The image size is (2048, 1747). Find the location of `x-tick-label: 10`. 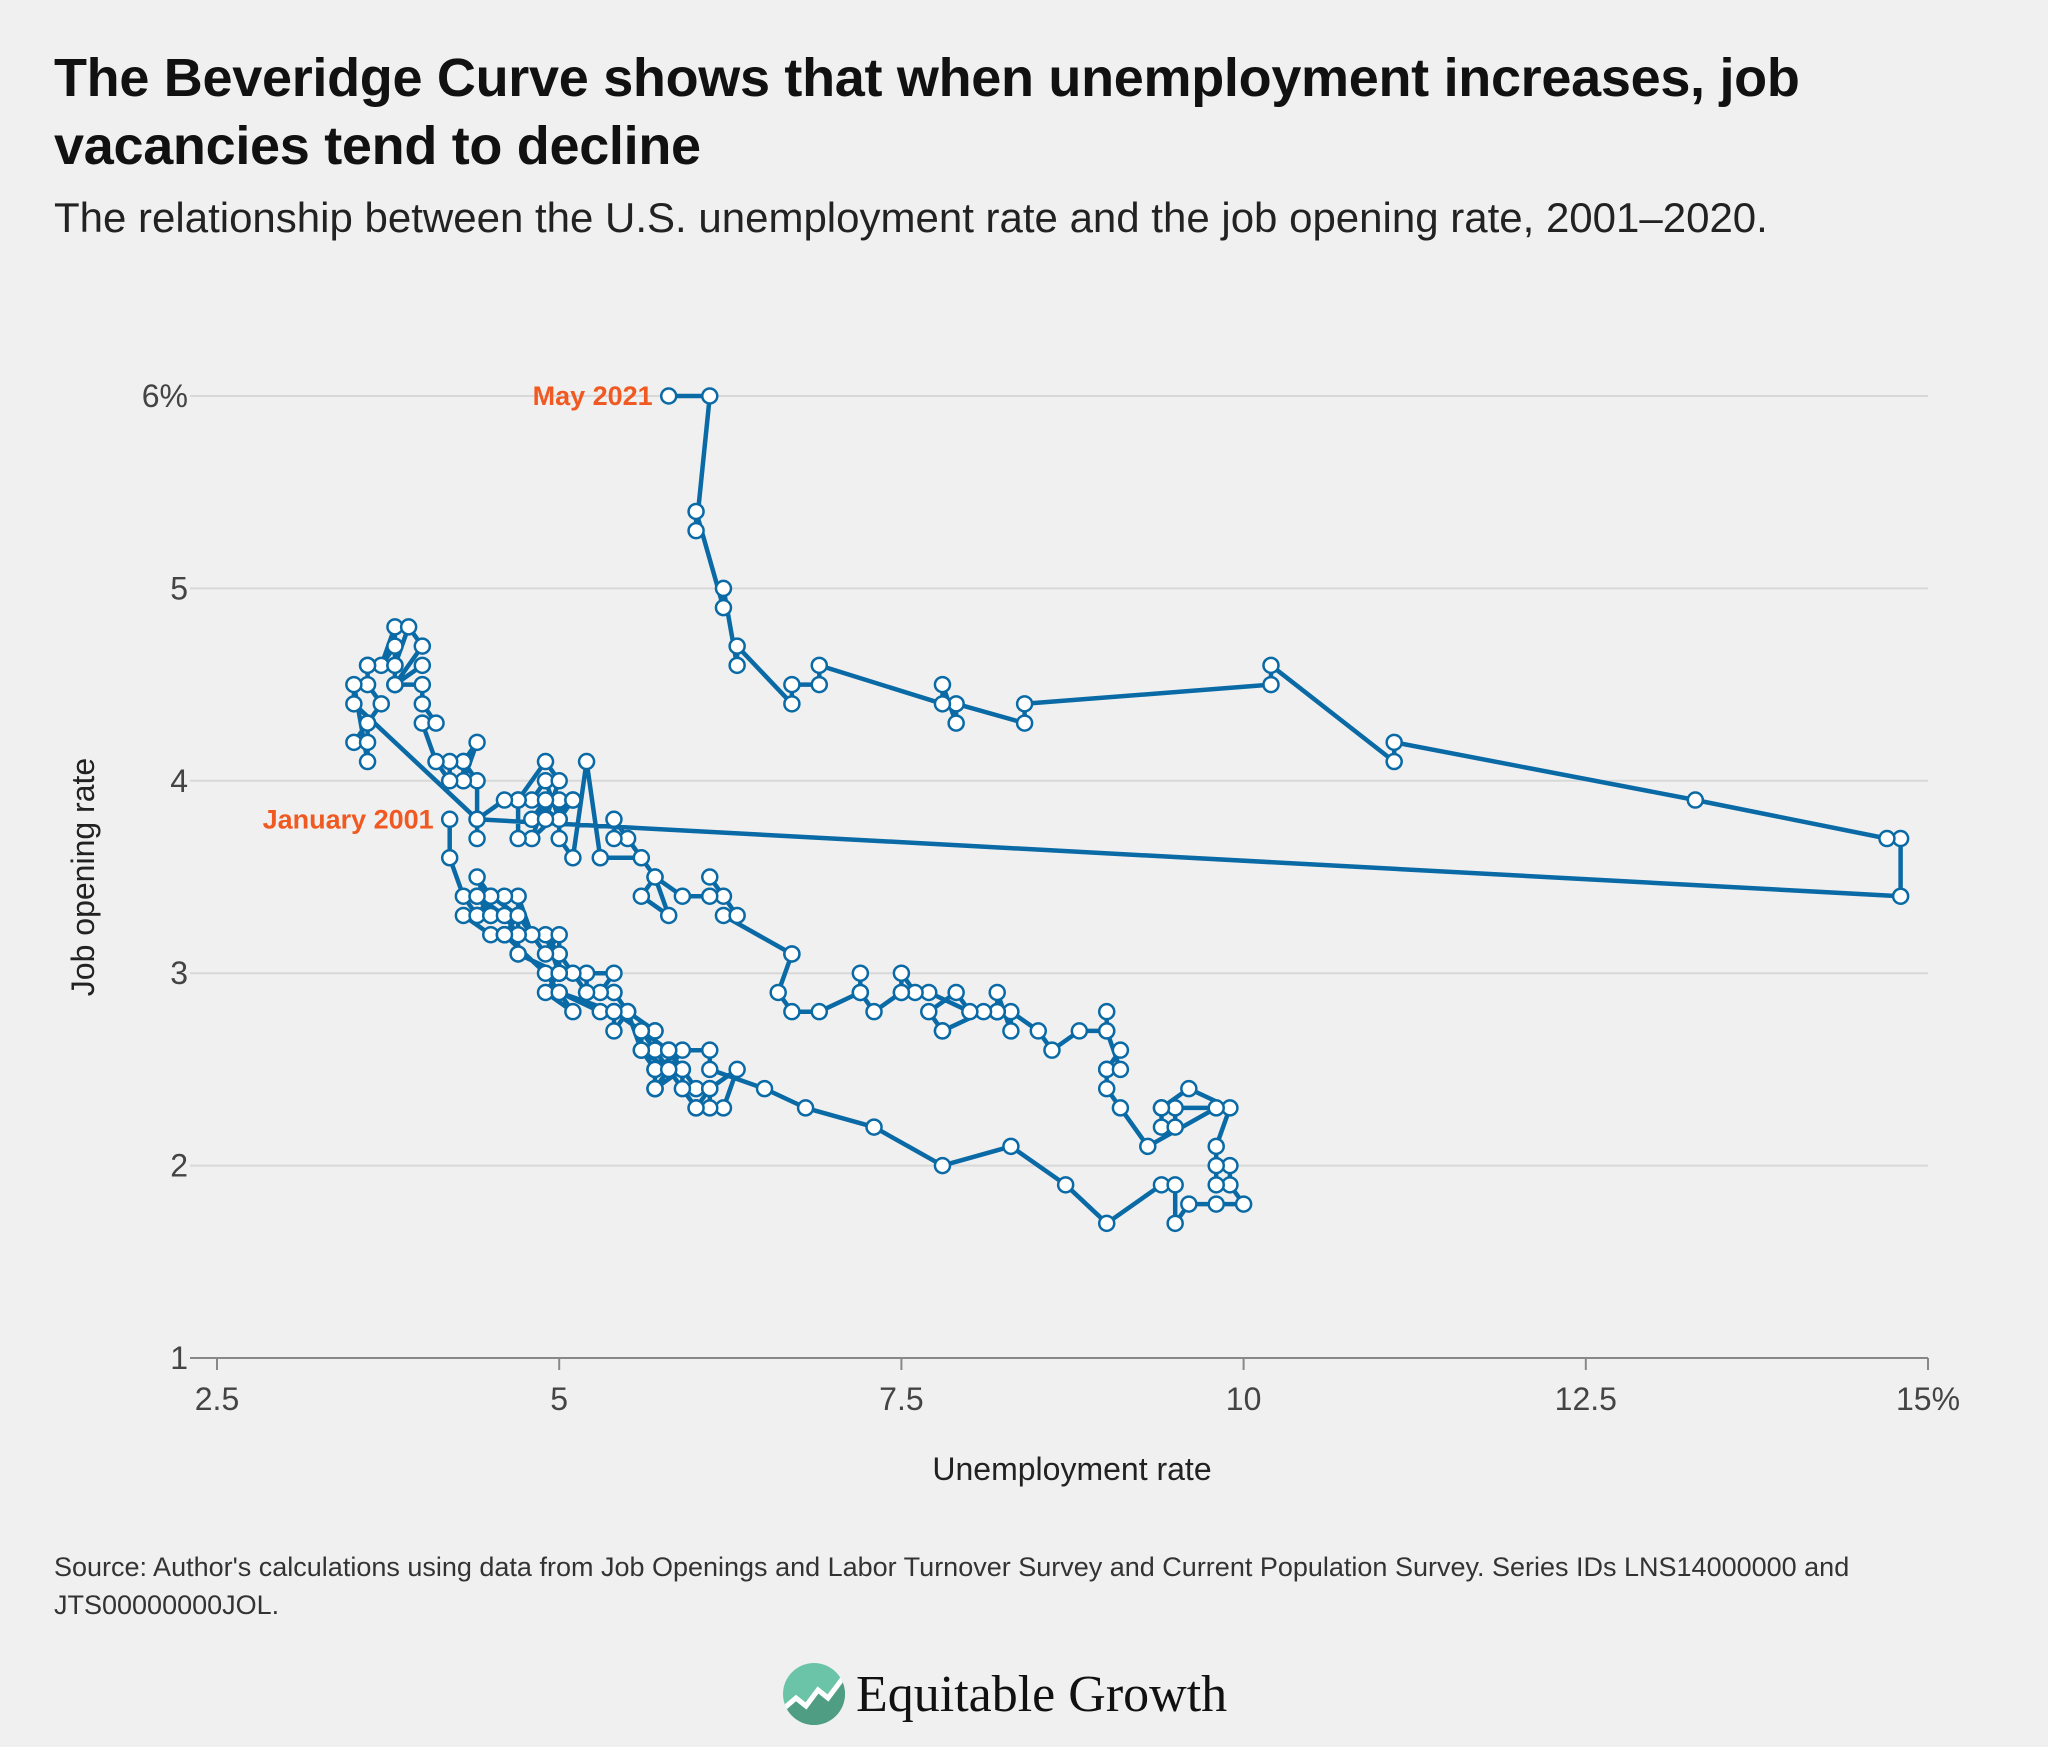

x-tick-label: 10 is located at coordinates (1244, 1399).